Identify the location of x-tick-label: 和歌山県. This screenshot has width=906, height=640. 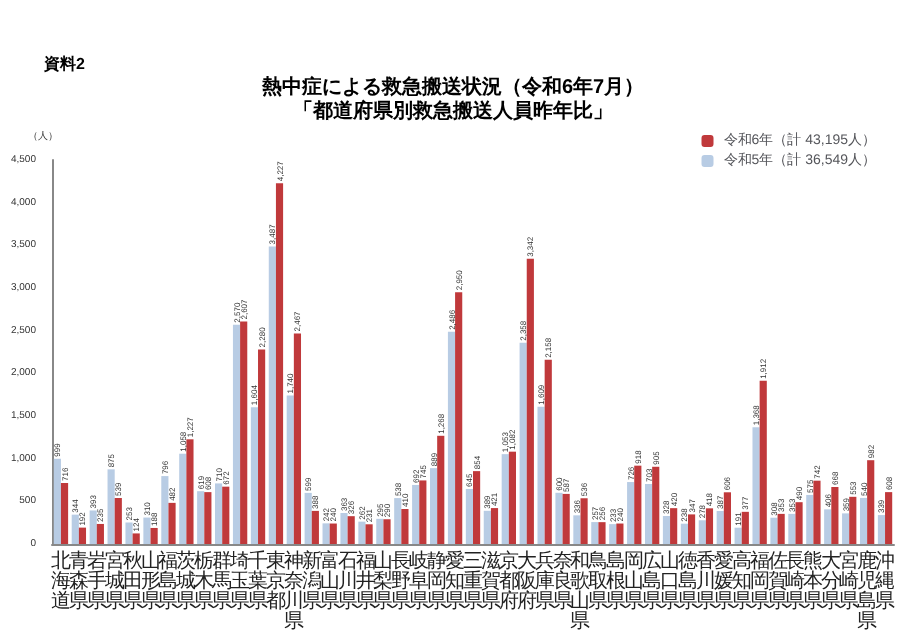
(580, 591).